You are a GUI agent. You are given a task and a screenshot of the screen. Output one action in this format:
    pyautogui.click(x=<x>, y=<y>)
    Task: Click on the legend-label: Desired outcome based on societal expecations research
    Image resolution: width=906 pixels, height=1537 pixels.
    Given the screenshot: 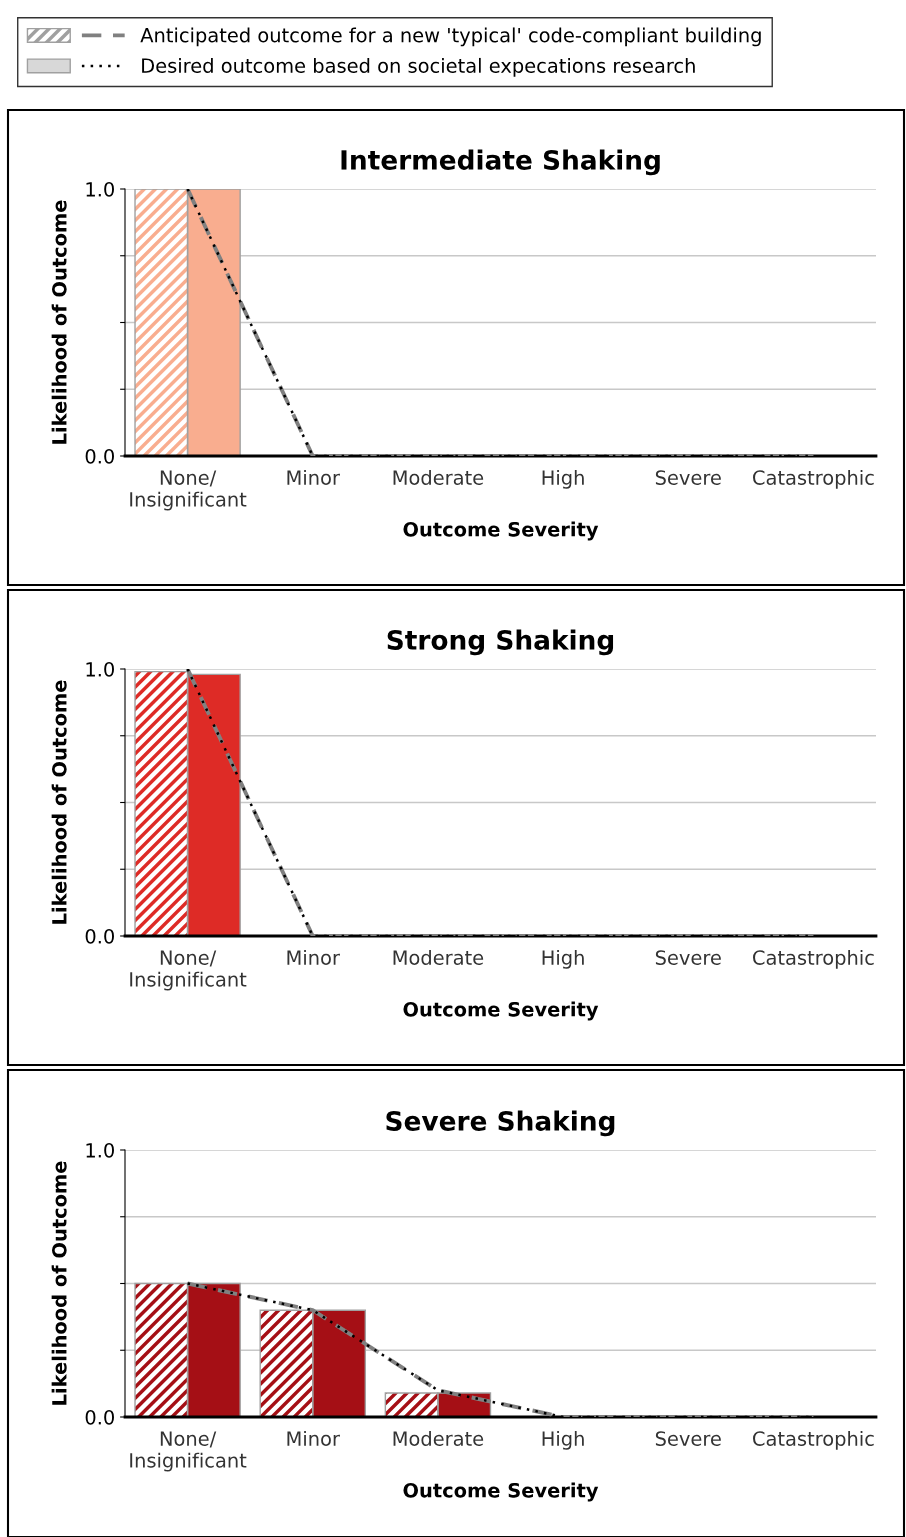 What is the action you would take?
    pyautogui.click(x=418, y=67)
    